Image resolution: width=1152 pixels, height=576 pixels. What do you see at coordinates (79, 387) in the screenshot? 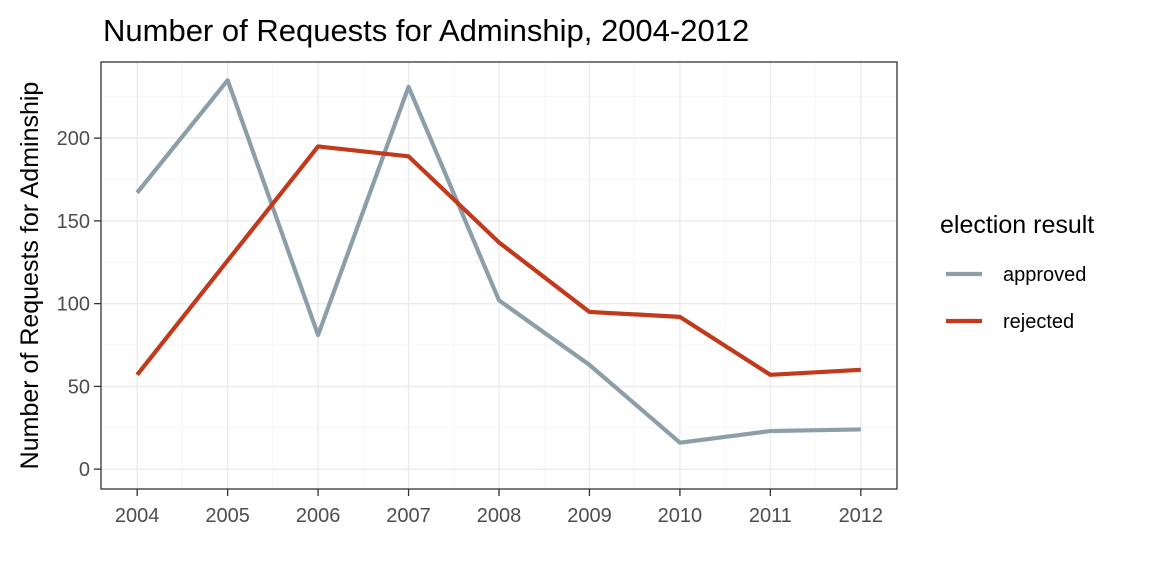
I see `y-tick-label: 50` at bounding box center [79, 387].